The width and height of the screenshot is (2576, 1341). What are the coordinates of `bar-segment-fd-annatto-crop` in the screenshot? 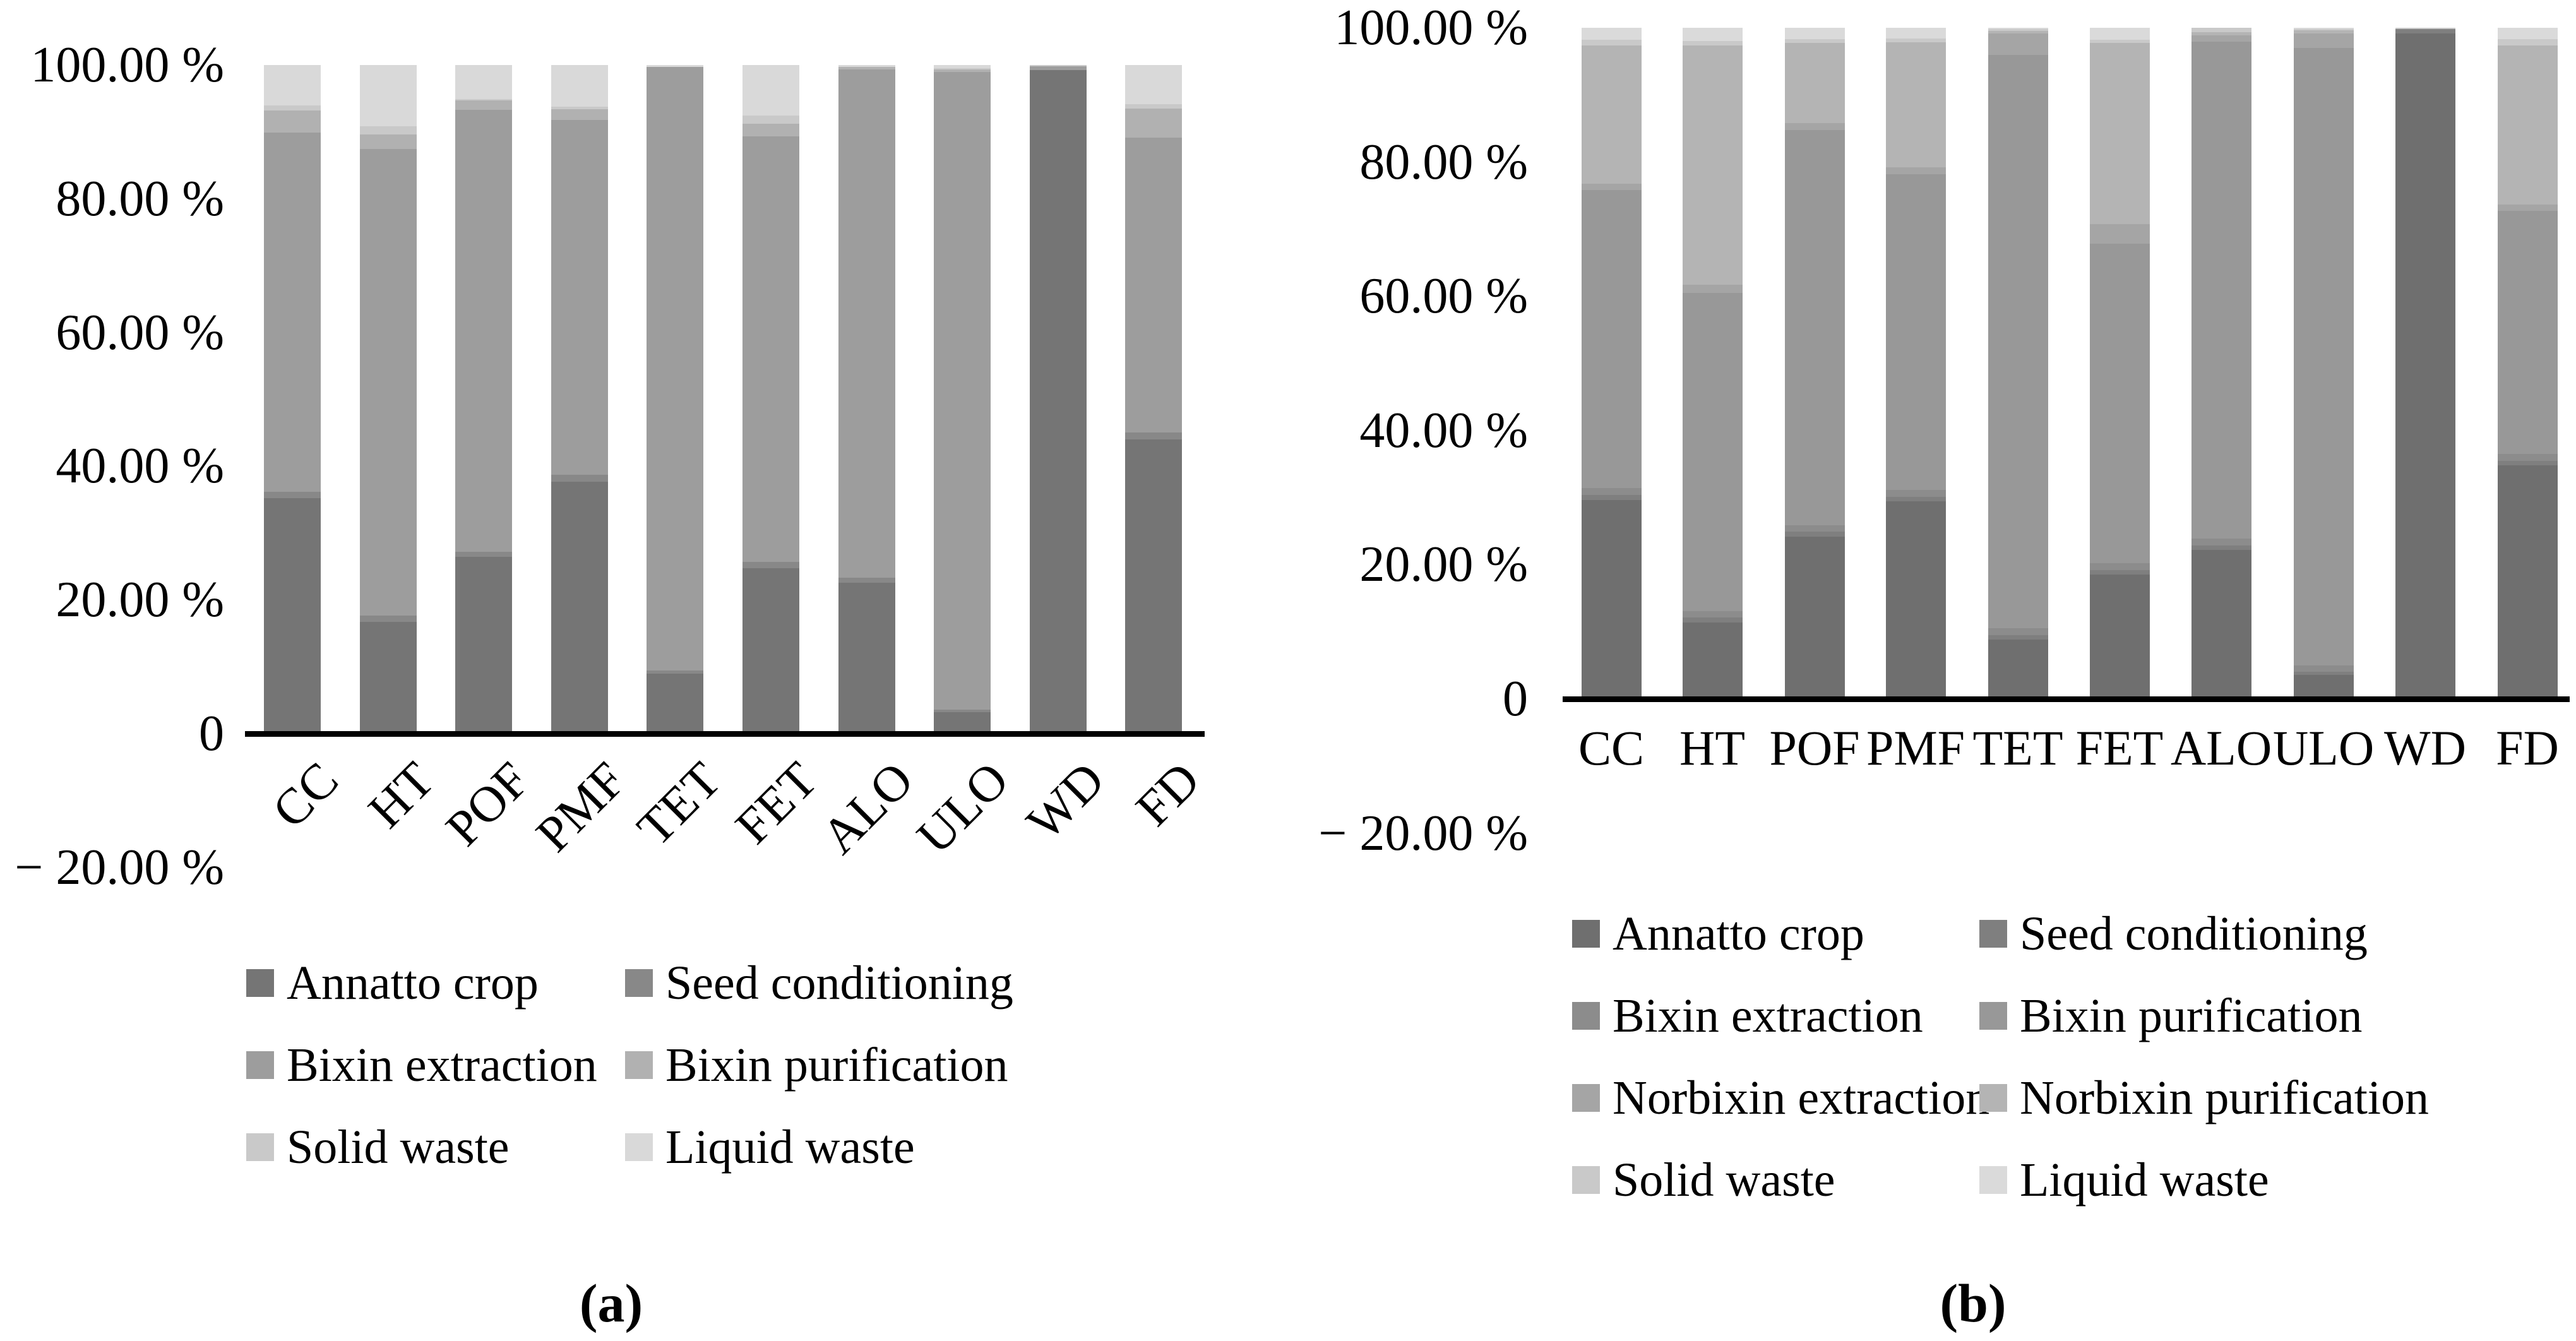 It's located at (1153, 586).